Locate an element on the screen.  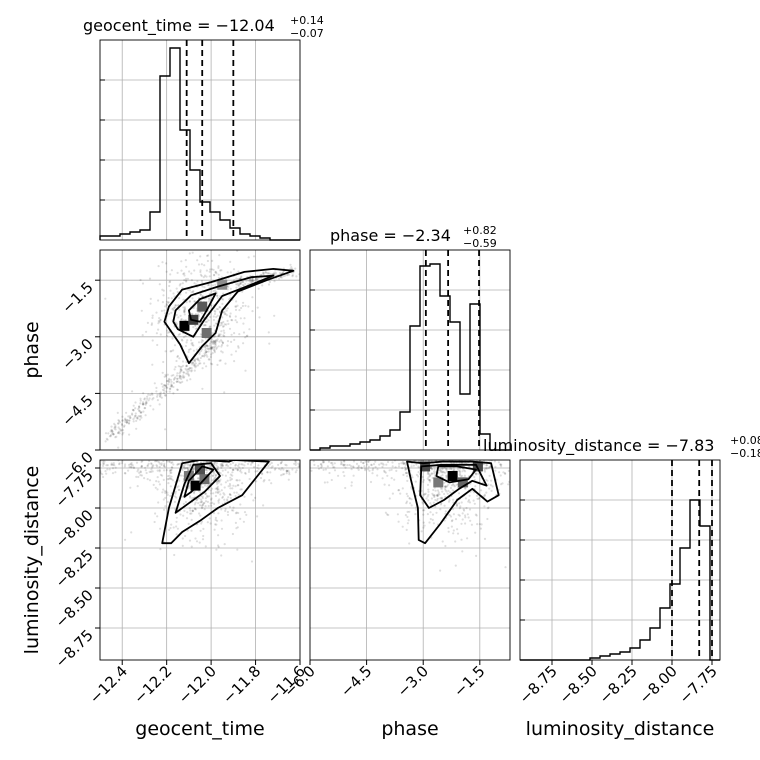
x-tick-label-luminosity_distance: −8.25 is located at coordinates (618, 684).